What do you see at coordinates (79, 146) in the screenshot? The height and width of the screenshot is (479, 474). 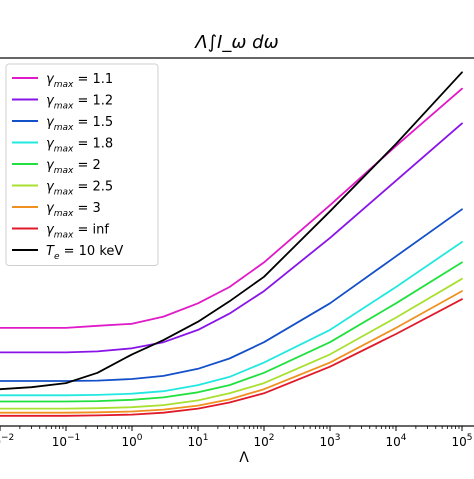 I see `legend-label: γmax = 1.8` at bounding box center [79, 146].